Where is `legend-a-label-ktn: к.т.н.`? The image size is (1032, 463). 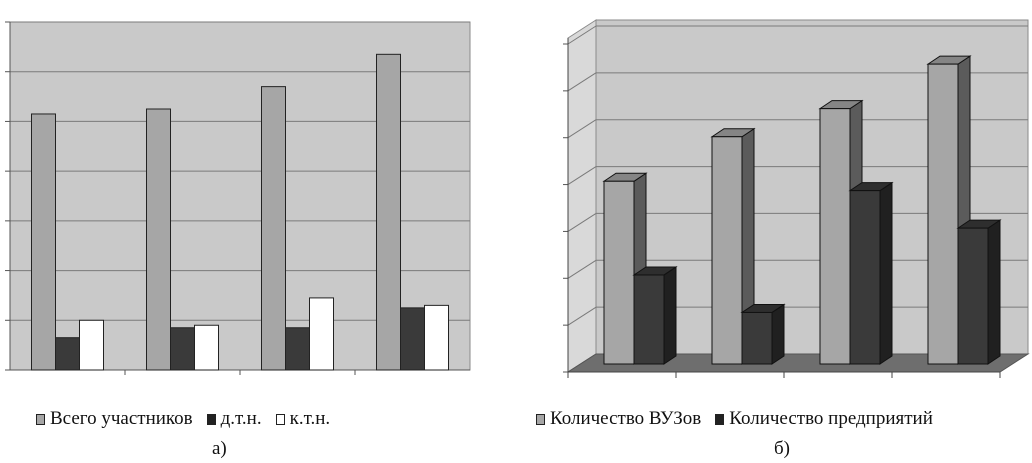 legend-a-label-ktn: к.т.н. is located at coordinates (310, 418).